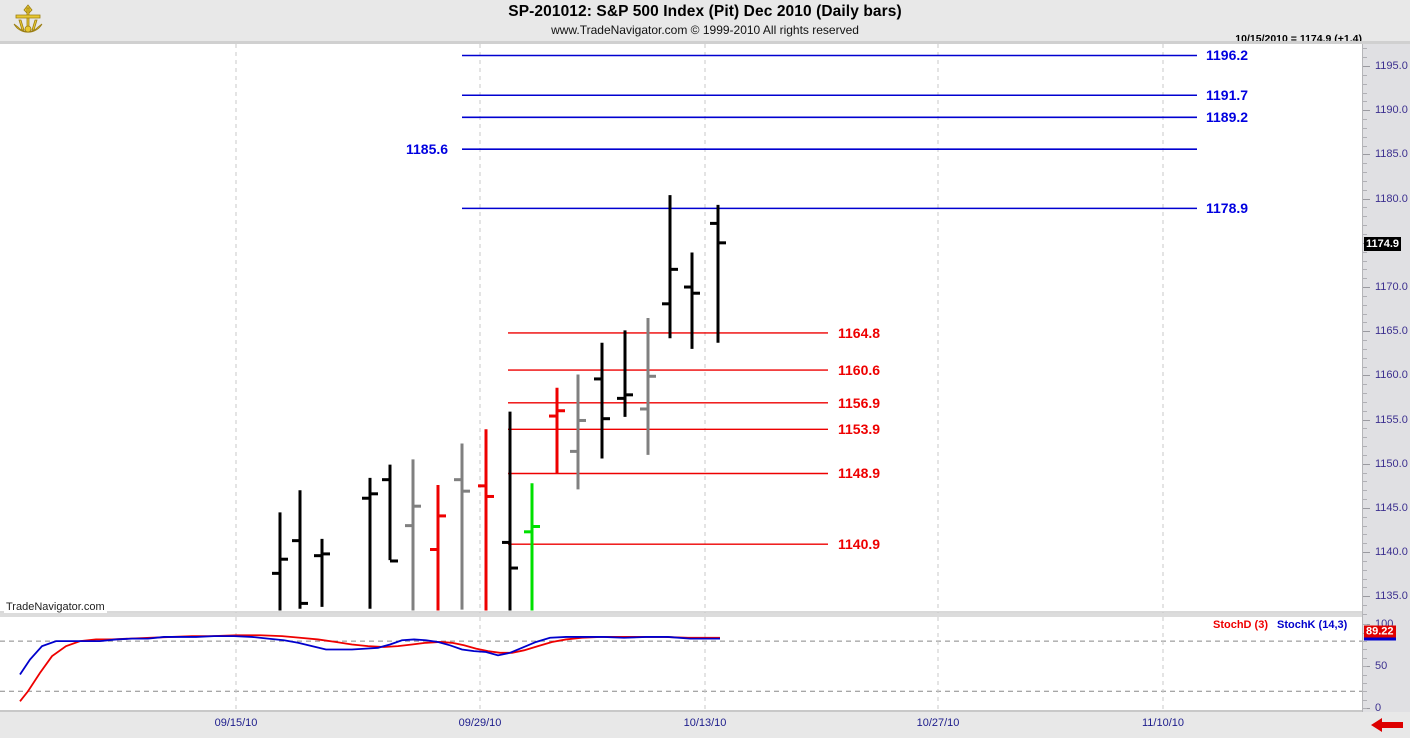 The height and width of the screenshot is (738, 1410). Describe the element at coordinates (1391, 375) in the screenshot. I see `price-axis-label: 1160.0` at that location.